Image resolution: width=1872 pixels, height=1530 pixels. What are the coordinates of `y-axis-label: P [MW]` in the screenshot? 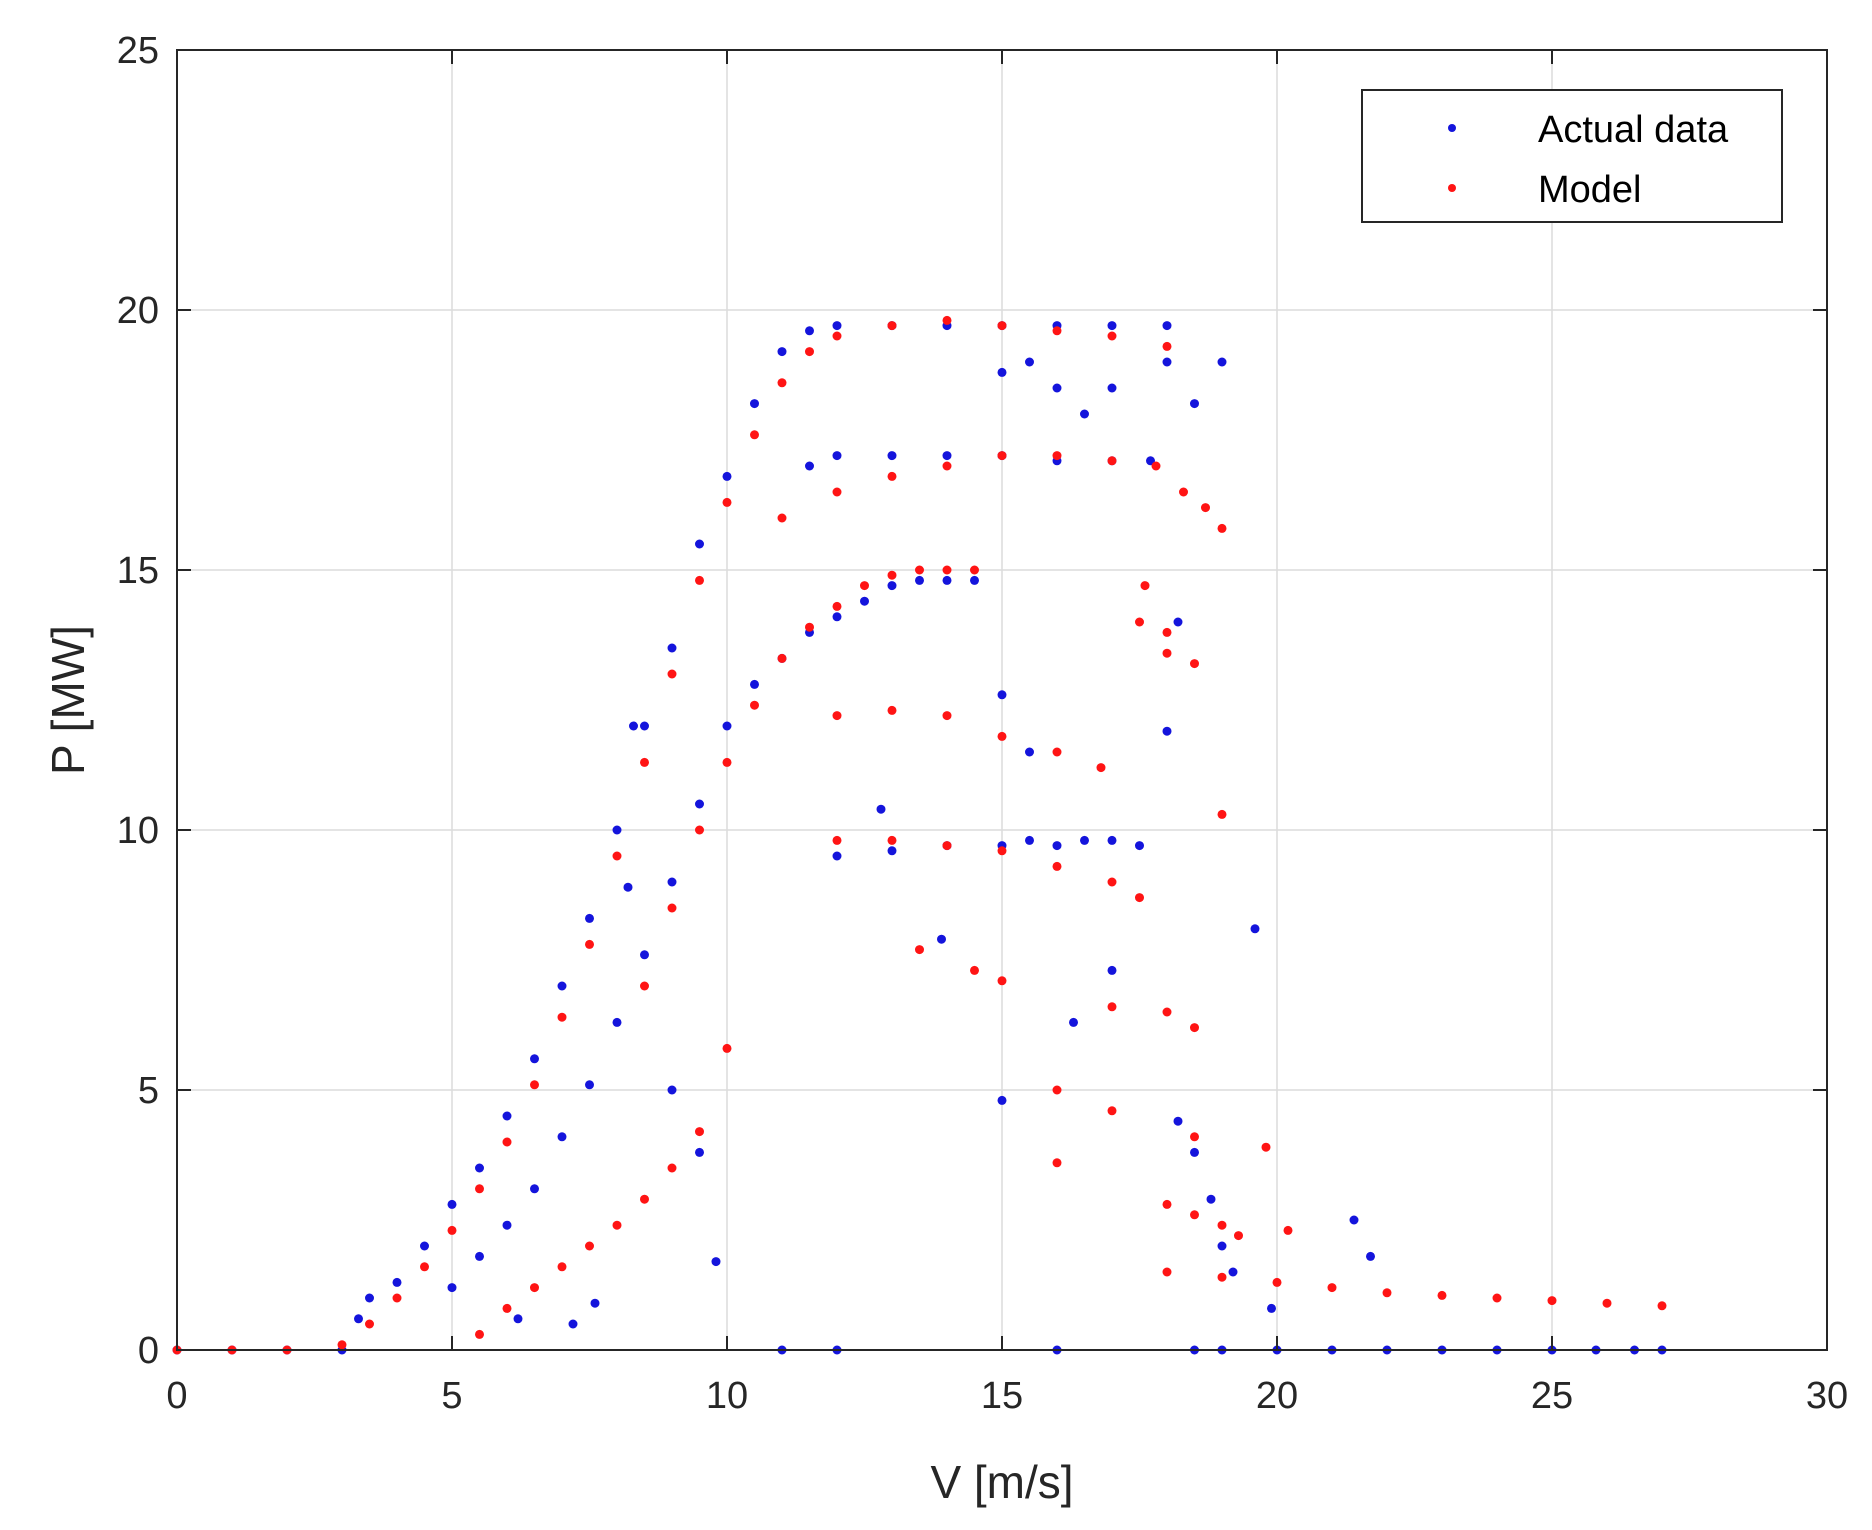 It's located at (68, 700).